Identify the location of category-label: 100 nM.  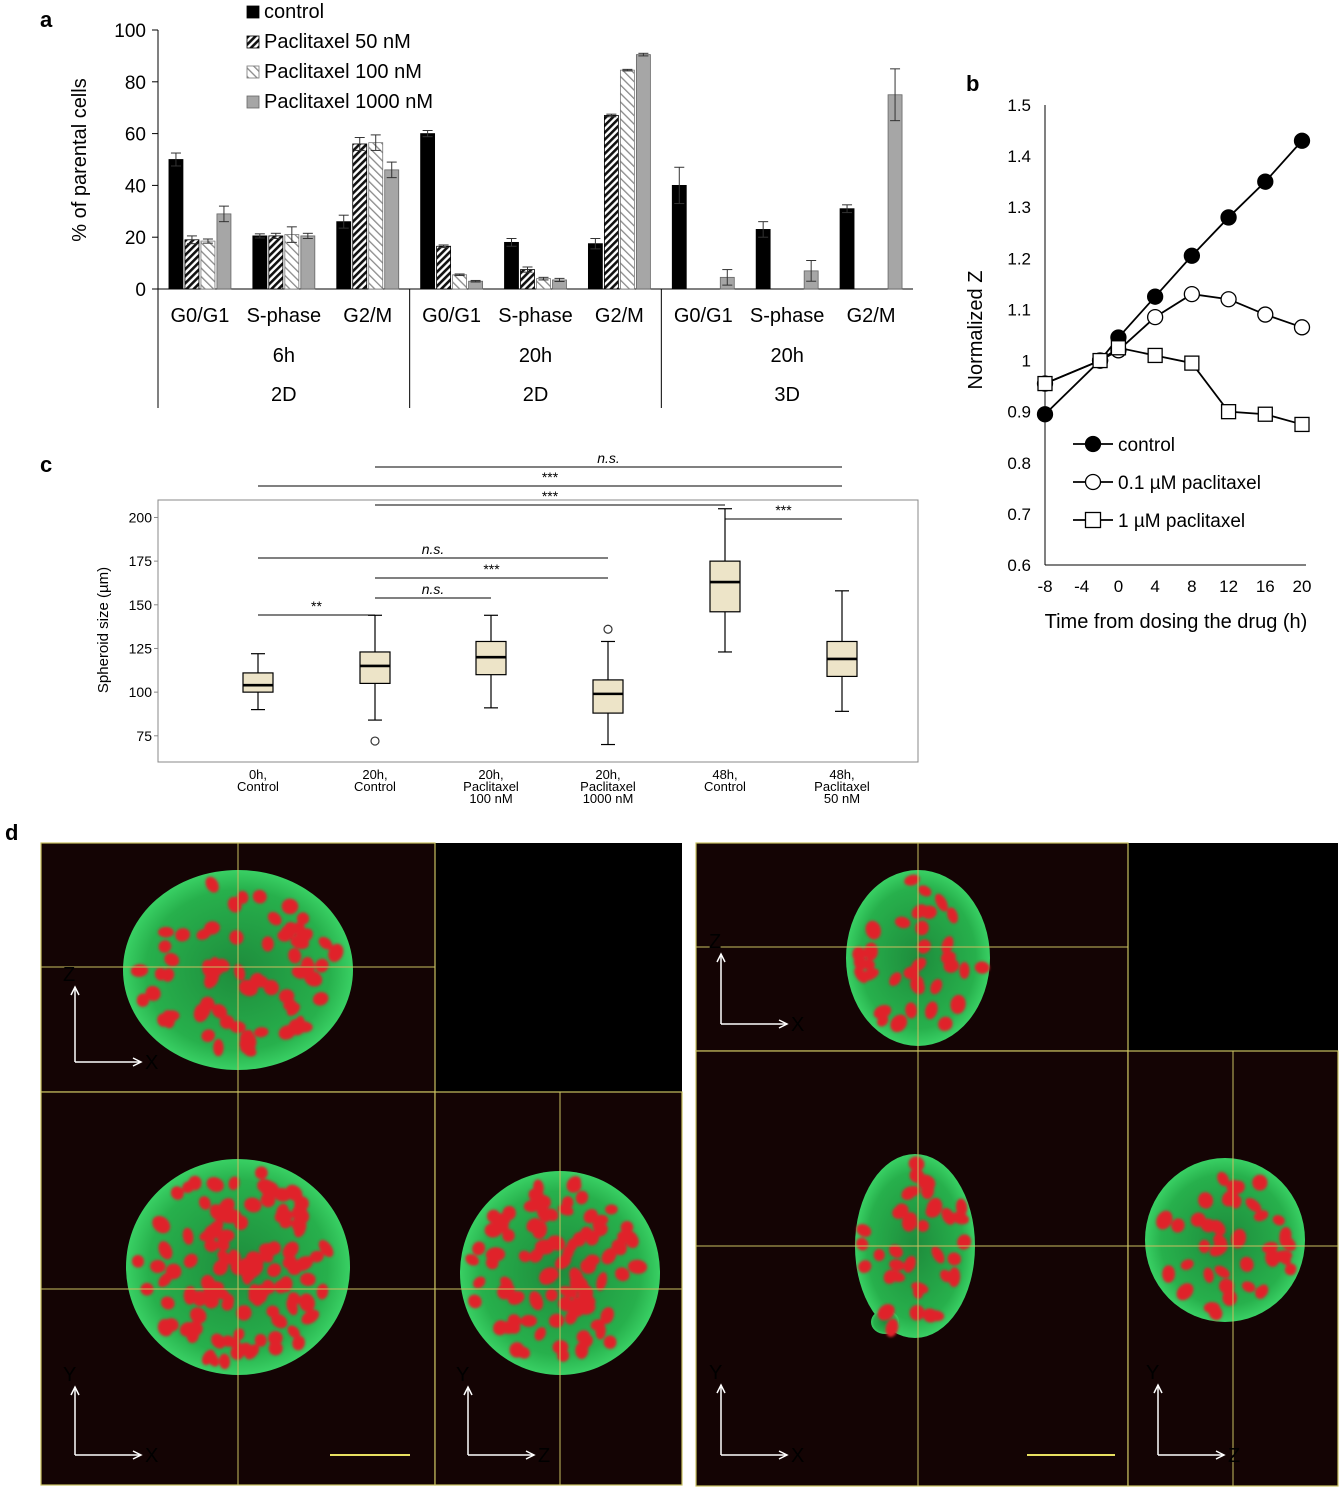
(490, 798).